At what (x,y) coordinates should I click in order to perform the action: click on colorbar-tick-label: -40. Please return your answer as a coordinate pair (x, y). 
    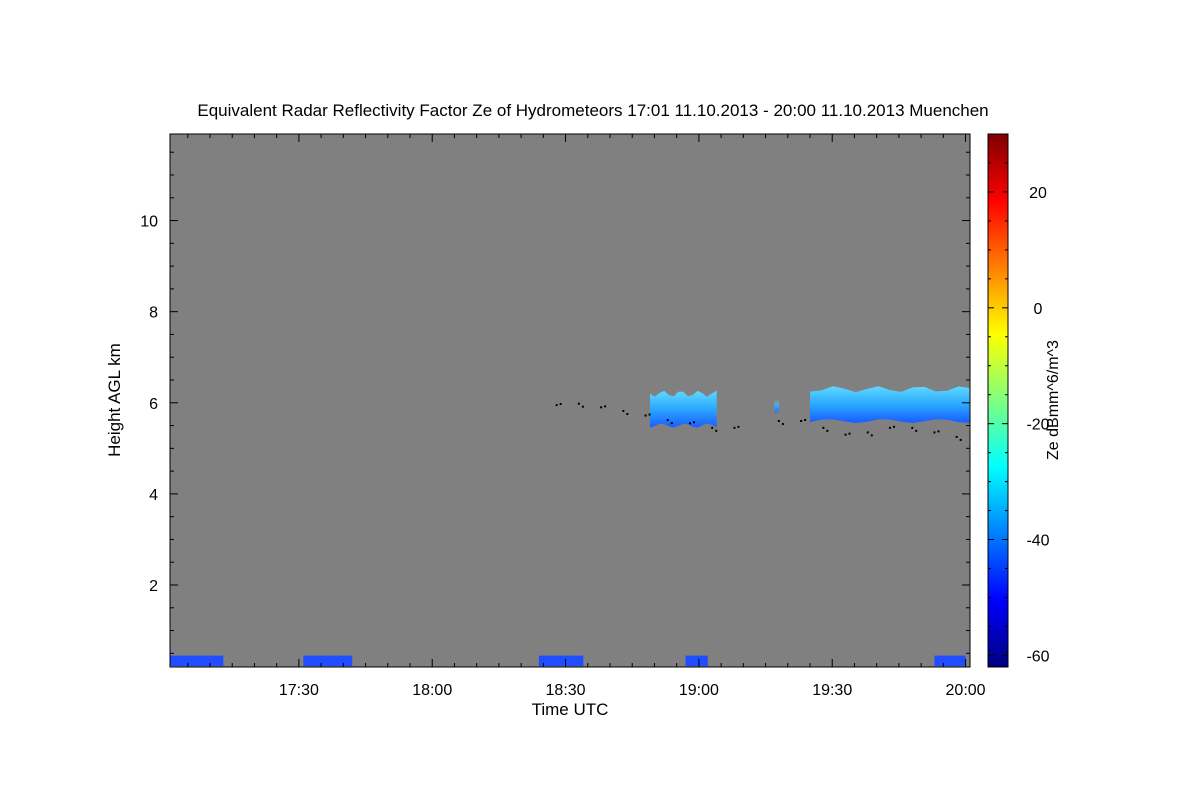
    Looking at the image, I should click on (1037, 541).